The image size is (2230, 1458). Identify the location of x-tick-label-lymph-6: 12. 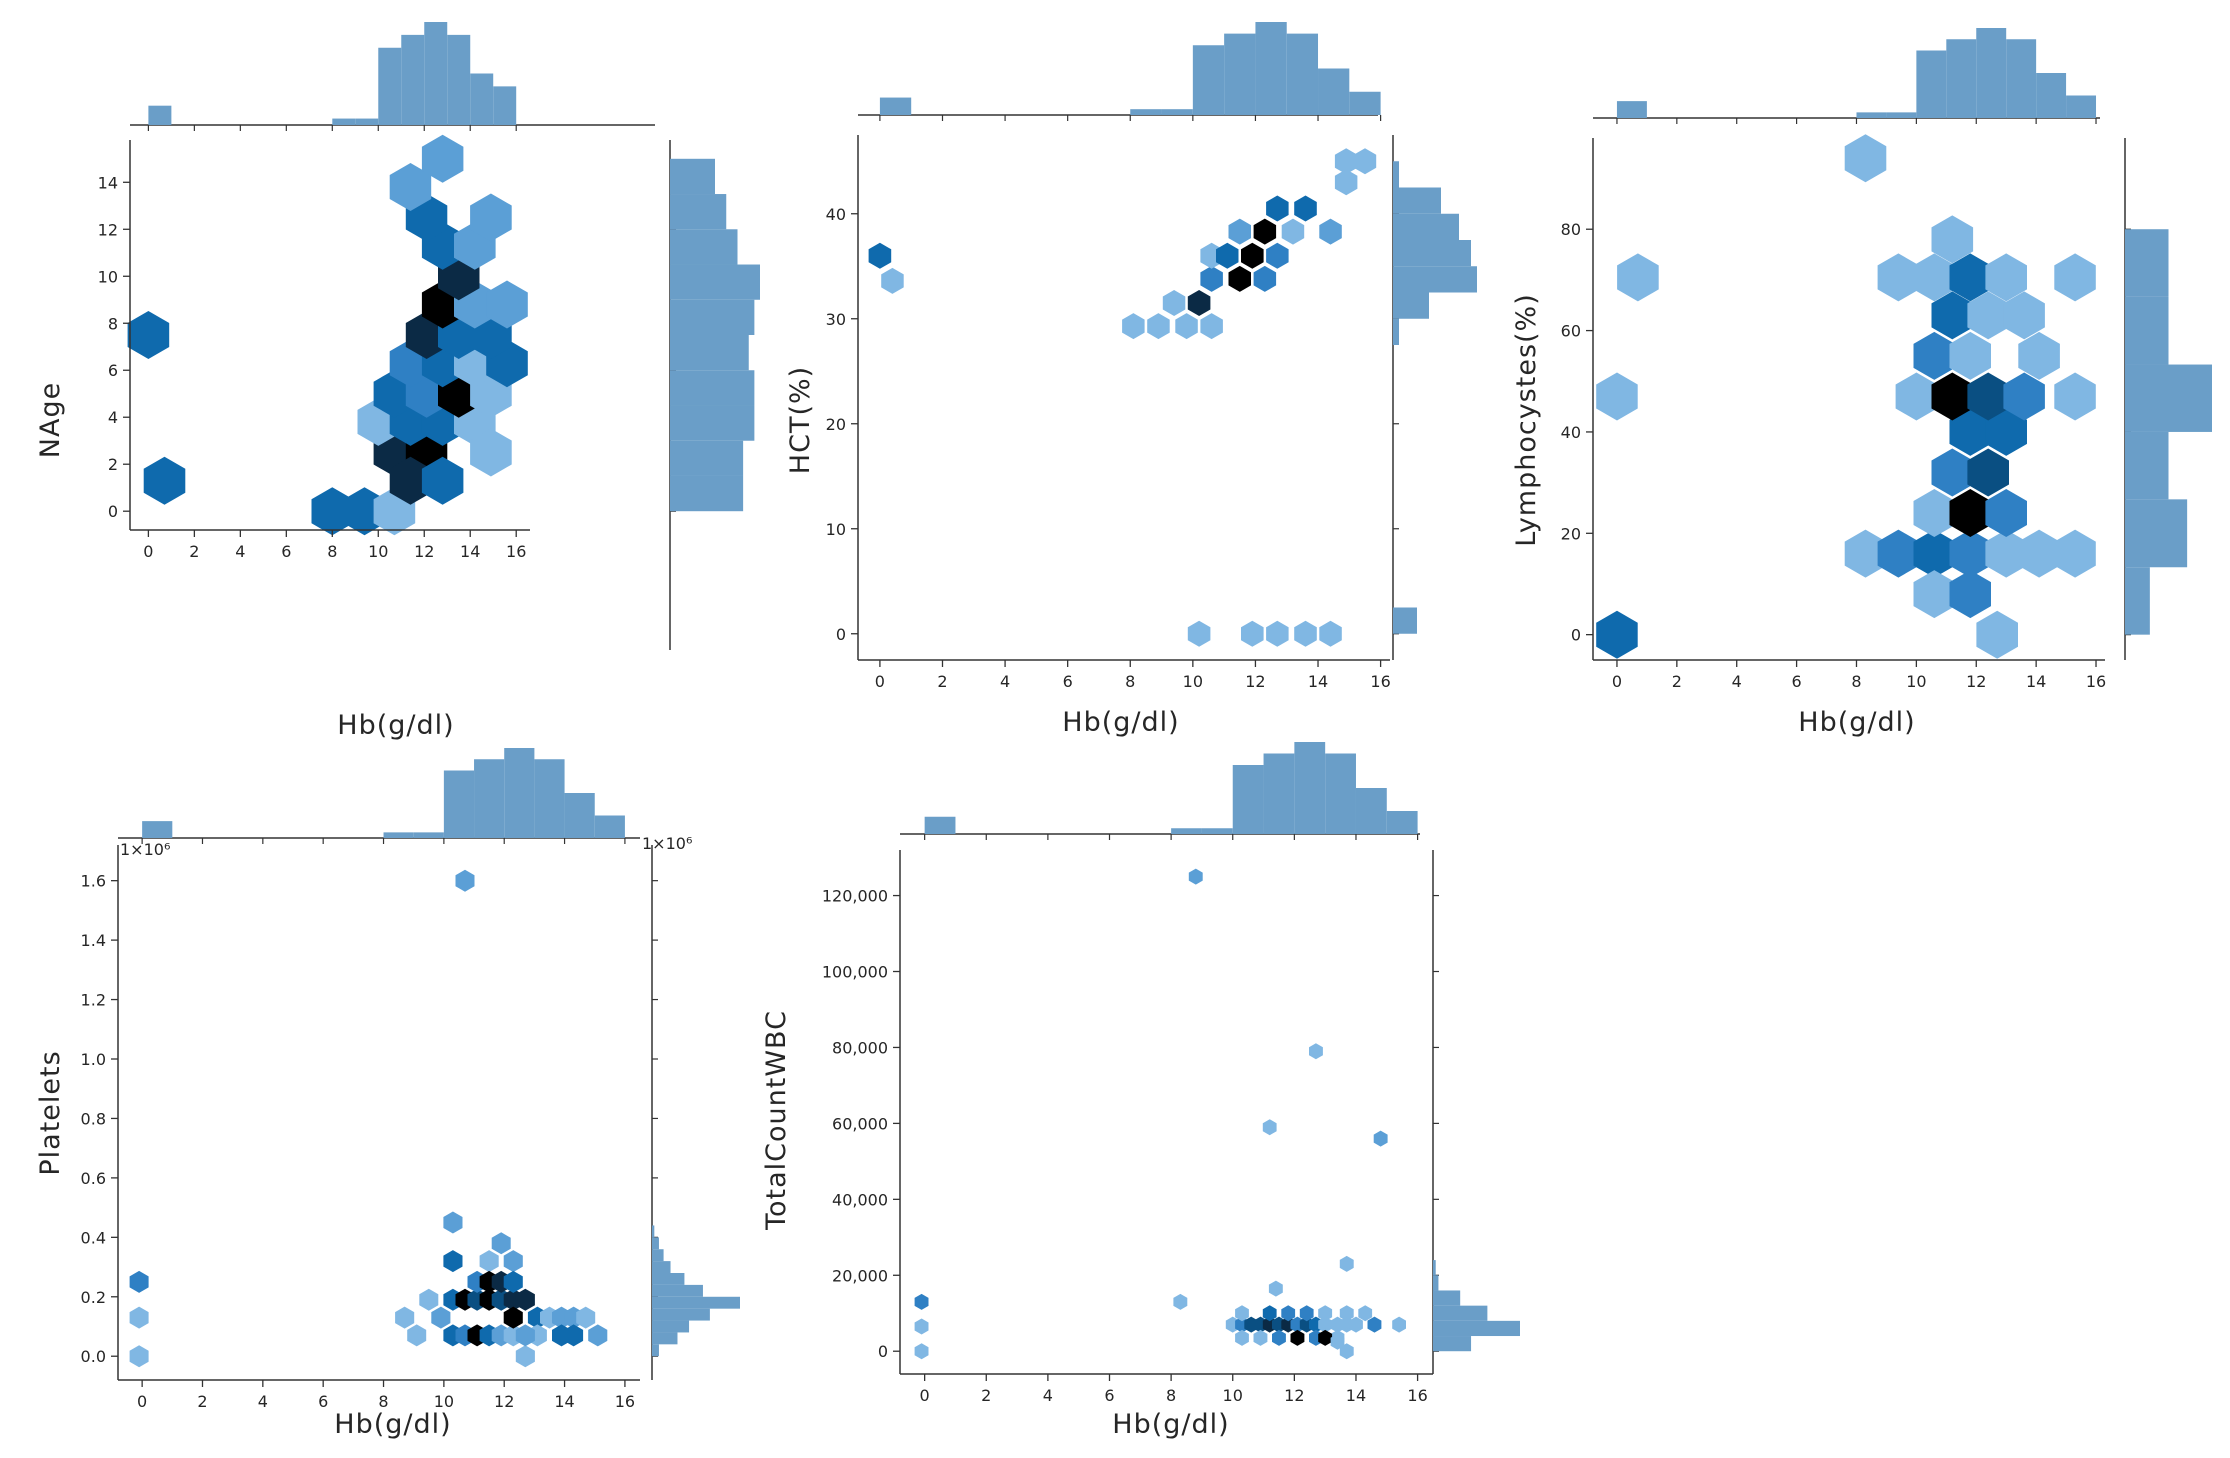
(1976, 681).